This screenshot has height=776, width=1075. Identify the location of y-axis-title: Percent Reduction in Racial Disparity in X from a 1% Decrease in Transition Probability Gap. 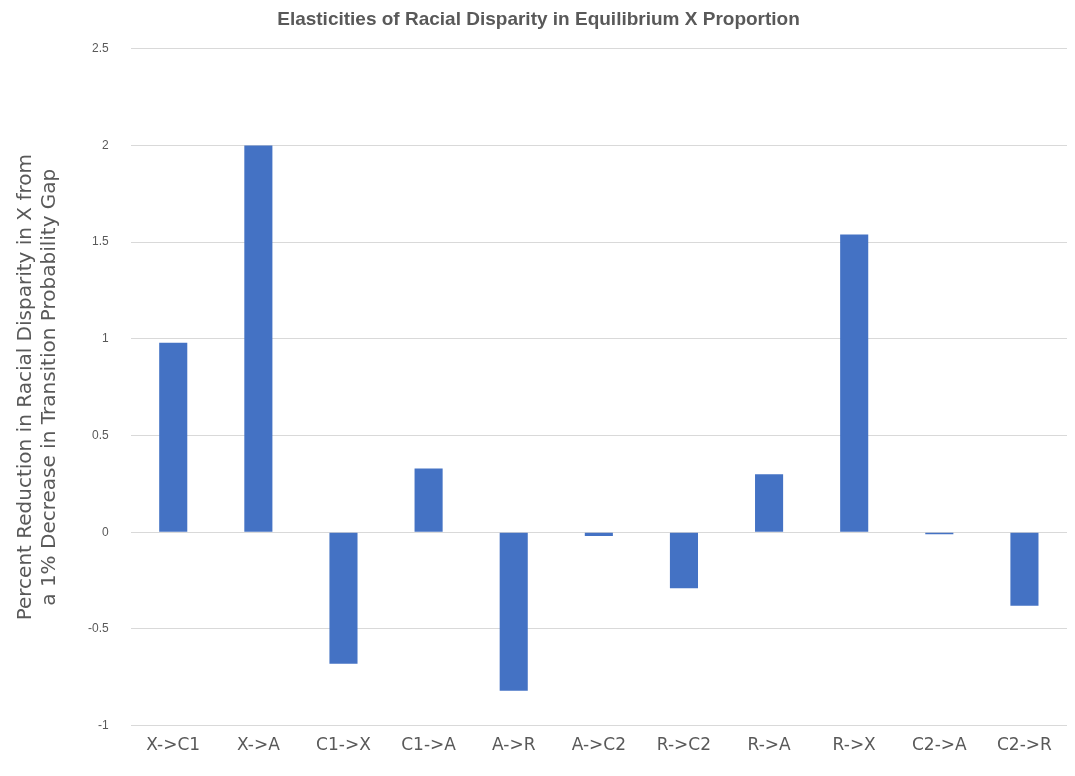
(36, 387).